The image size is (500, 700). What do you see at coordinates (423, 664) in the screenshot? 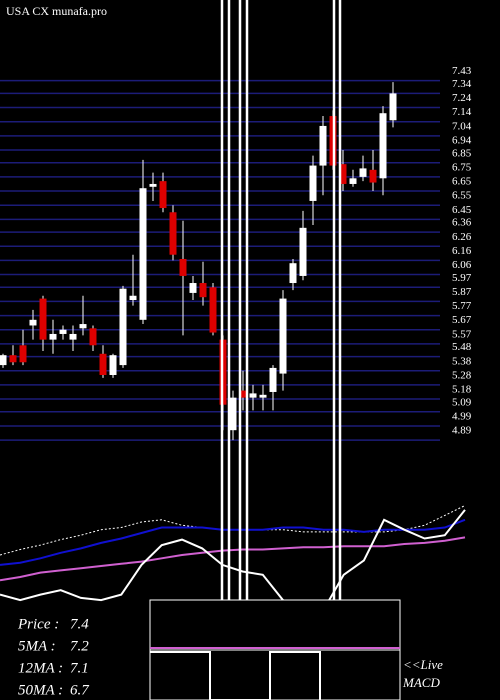
I see `live-label: <<Live` at bounding box center [423, 664].